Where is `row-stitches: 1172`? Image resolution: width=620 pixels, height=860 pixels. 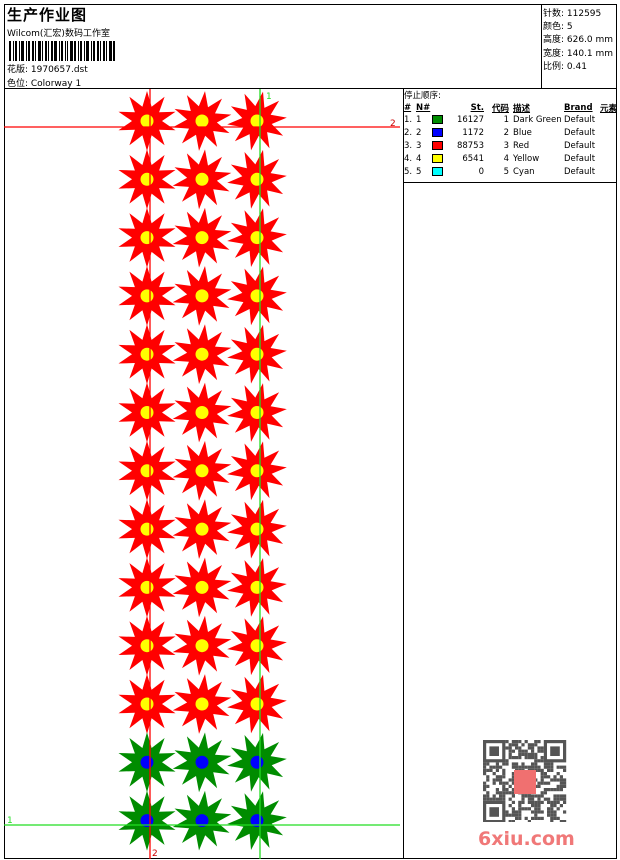 row-stitches: 1172 is located at coordinates (458, 133).